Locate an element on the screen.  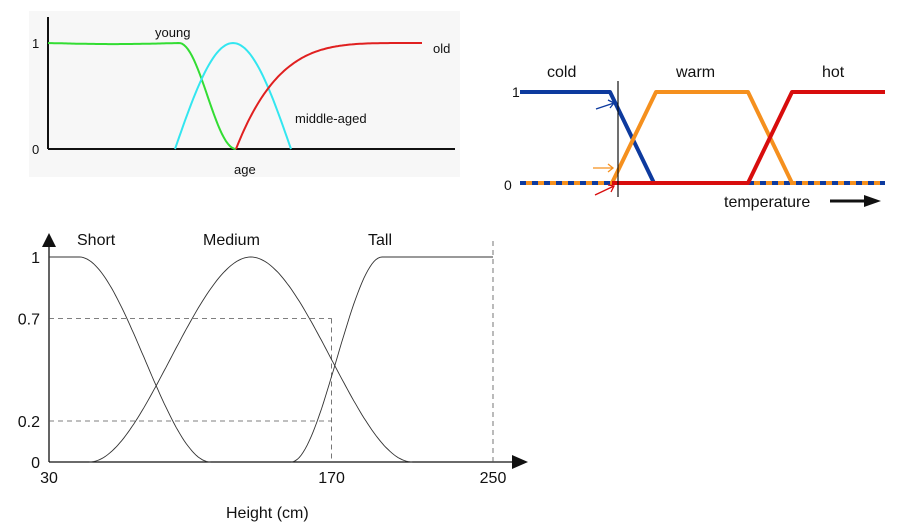
temperature-membership-chart: 1 0 cold warm hot temperature is located at coordinates (700, 137).